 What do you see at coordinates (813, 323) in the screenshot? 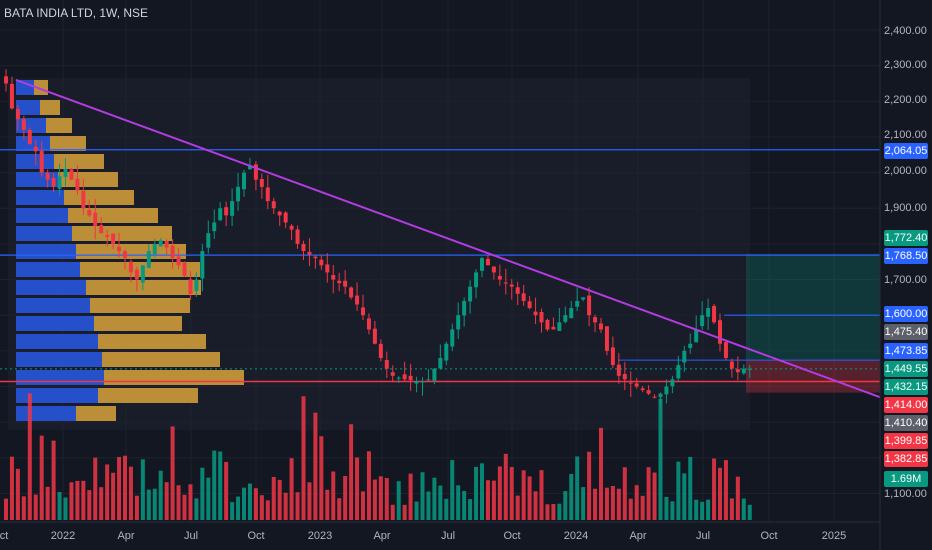
I see `position-tool` at bounding box center [813, 323].